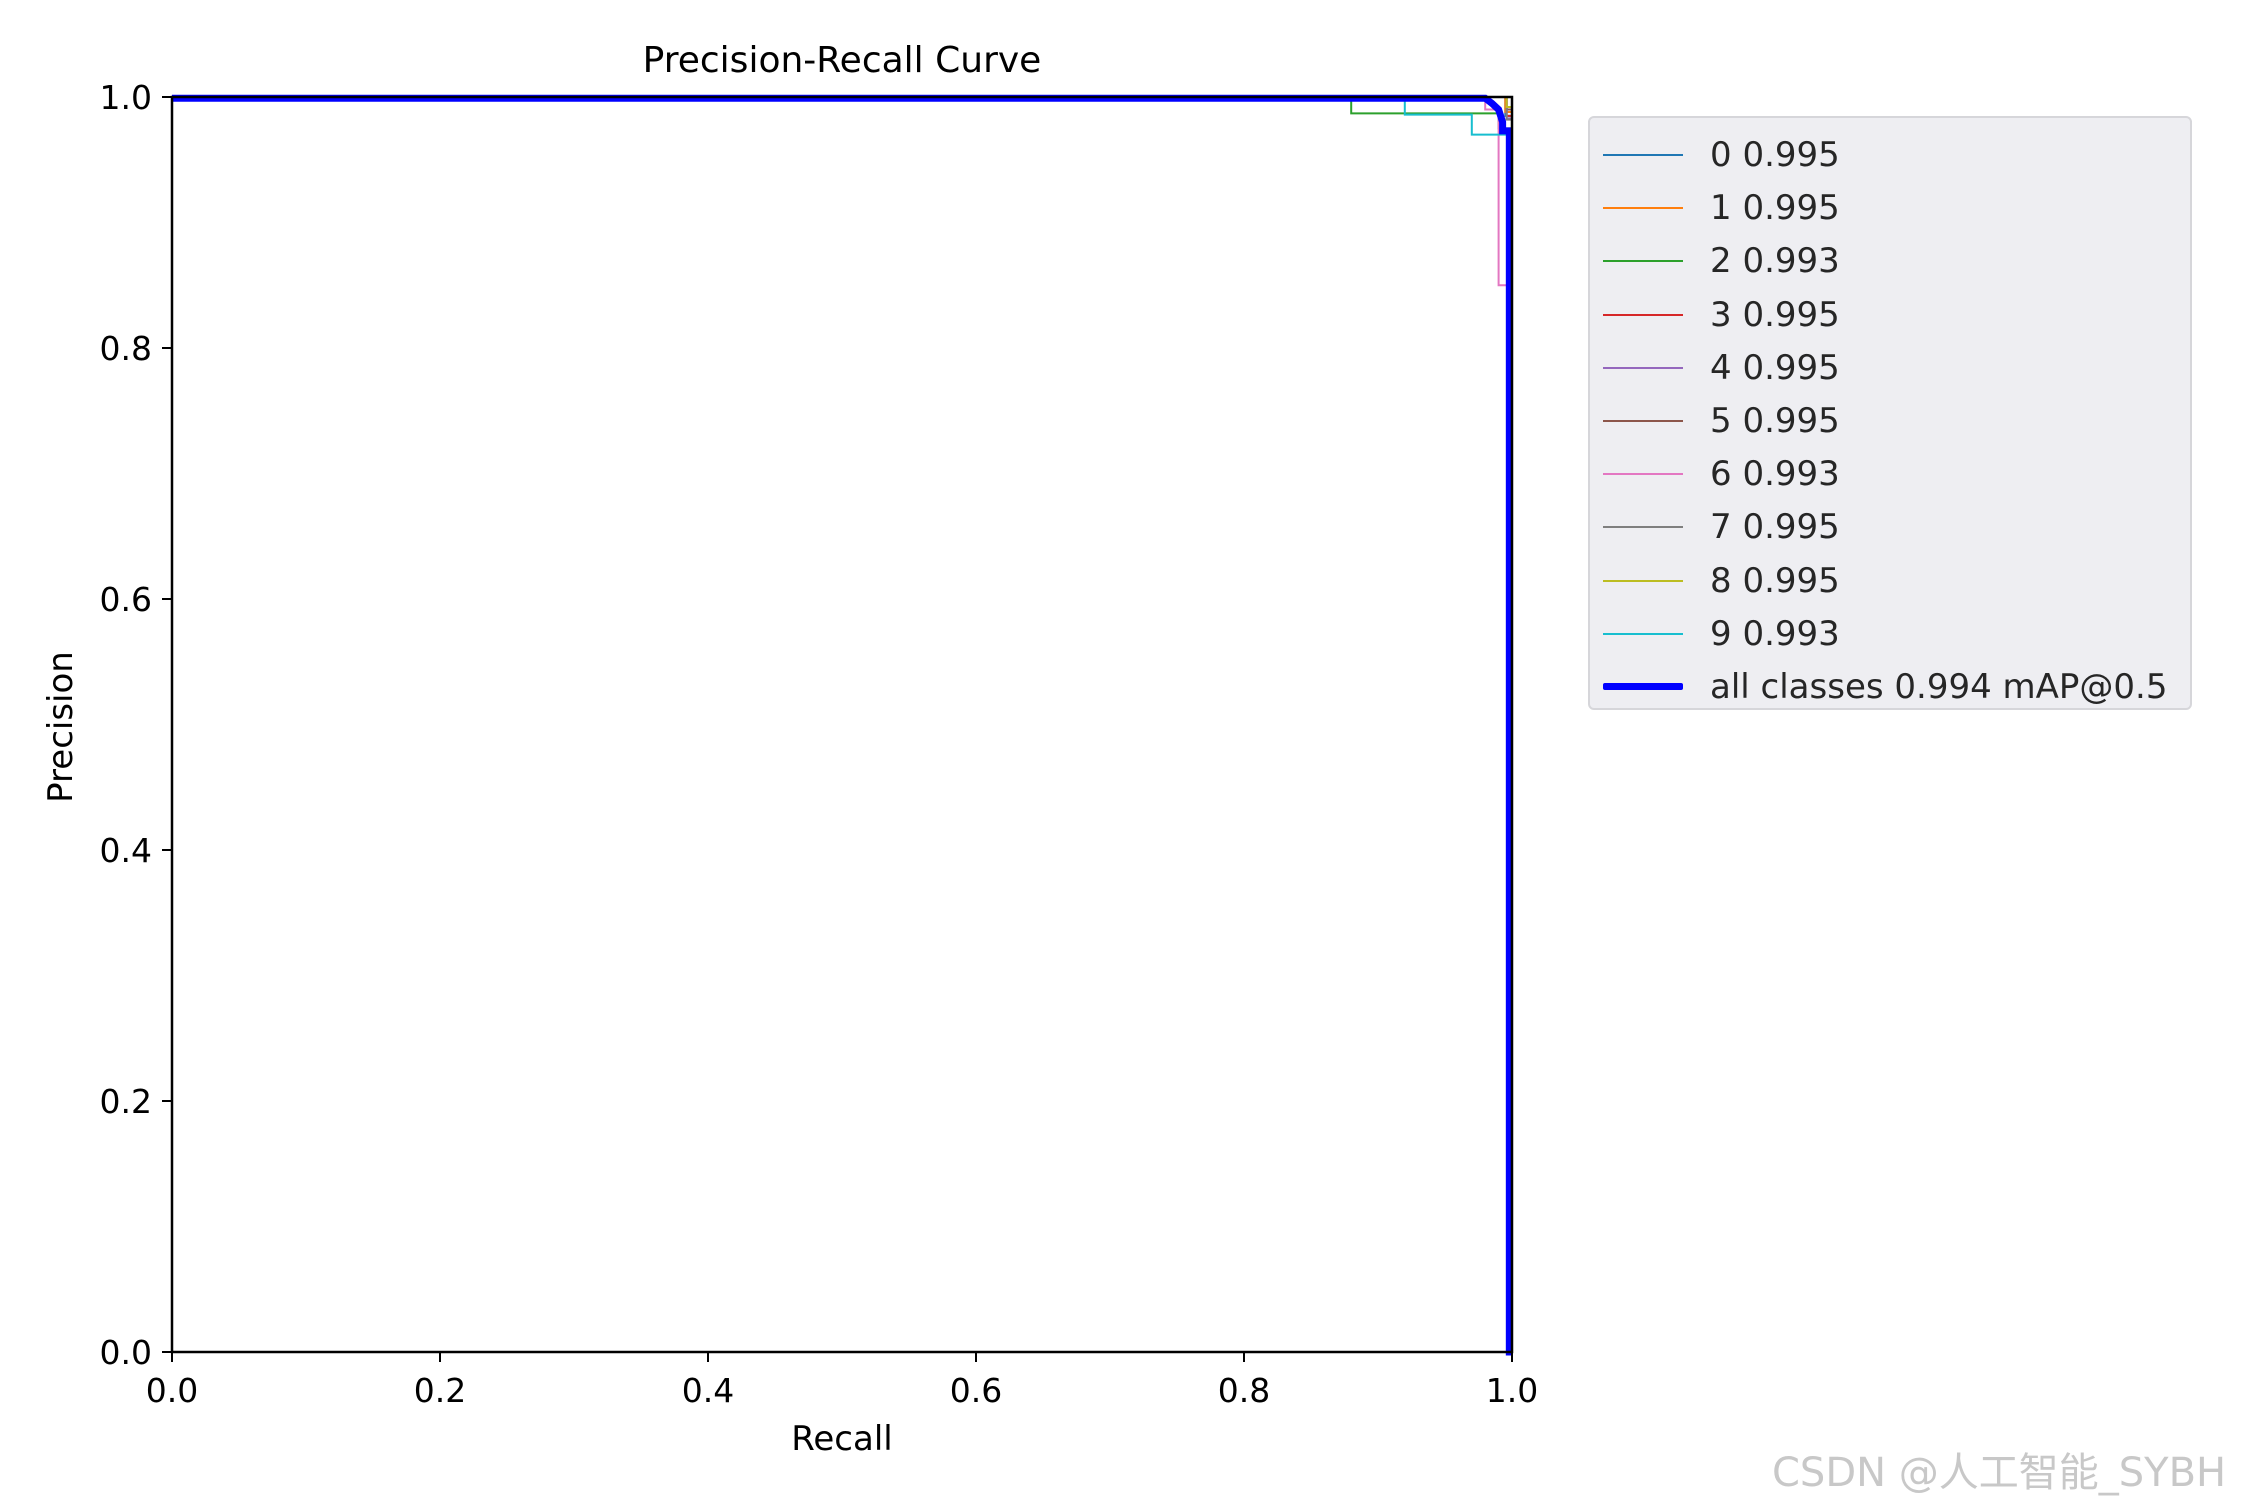 The height and width of the screenshot is (1500, 2250). I want to click on y-axis-ticks: 0.0 0.2 0.4 0.6 0.8 1.0, so click(136, 725).